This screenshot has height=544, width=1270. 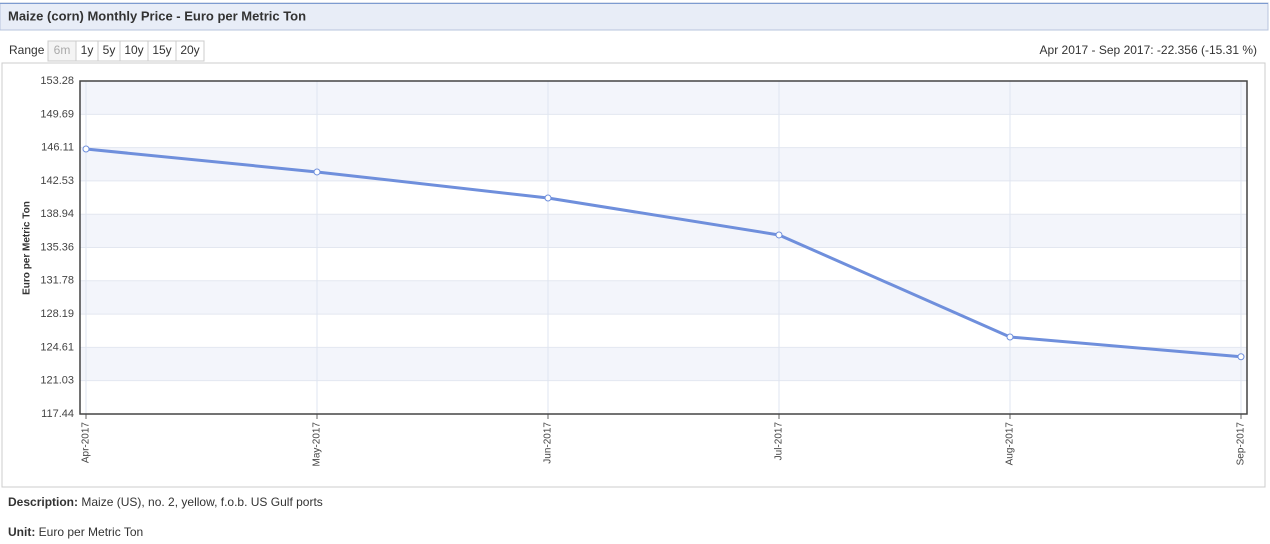 I want to click on range-button: 10y, so click(x=134, y=51).